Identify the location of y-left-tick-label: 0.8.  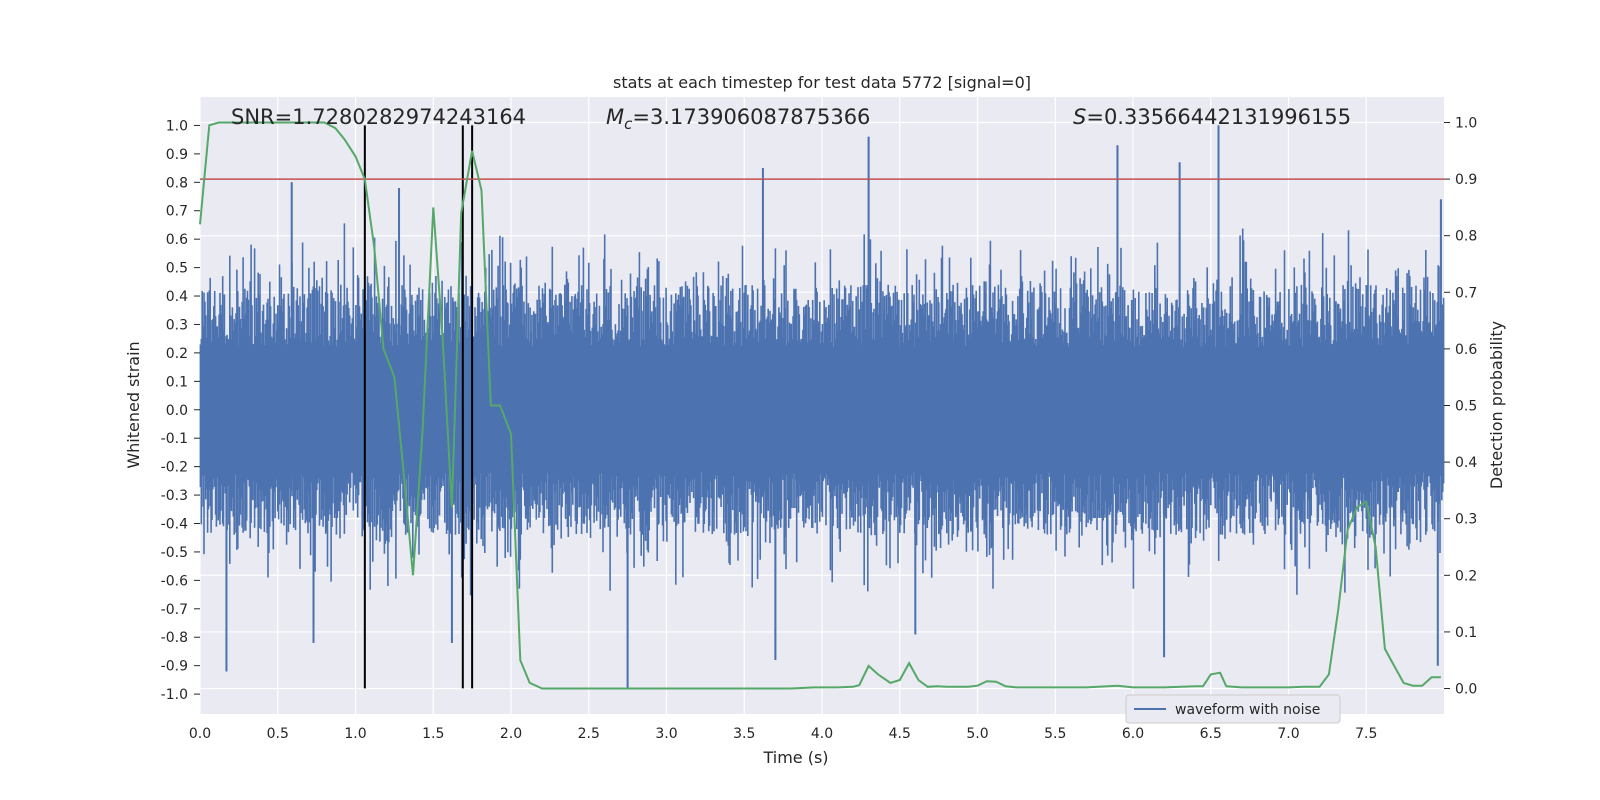
(177, 183).